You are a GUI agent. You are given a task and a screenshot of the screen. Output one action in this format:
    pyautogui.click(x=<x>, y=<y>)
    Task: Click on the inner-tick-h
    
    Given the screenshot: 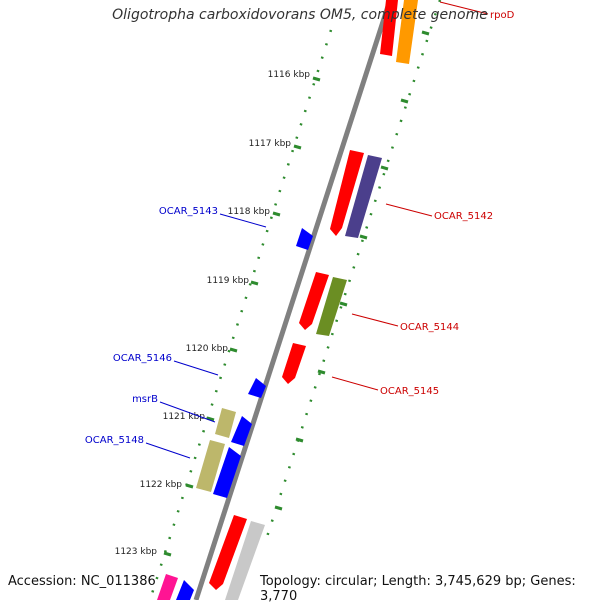 What is the action you would take?
    pyautogui.click(x=278, y=508)
    